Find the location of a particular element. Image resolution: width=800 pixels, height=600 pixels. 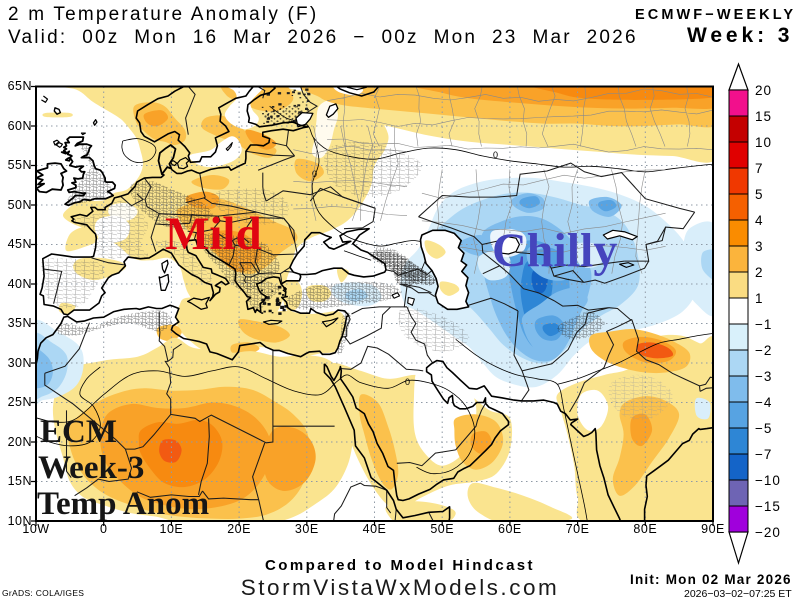

svg-text: 45N is located at coordinates (20, 244).